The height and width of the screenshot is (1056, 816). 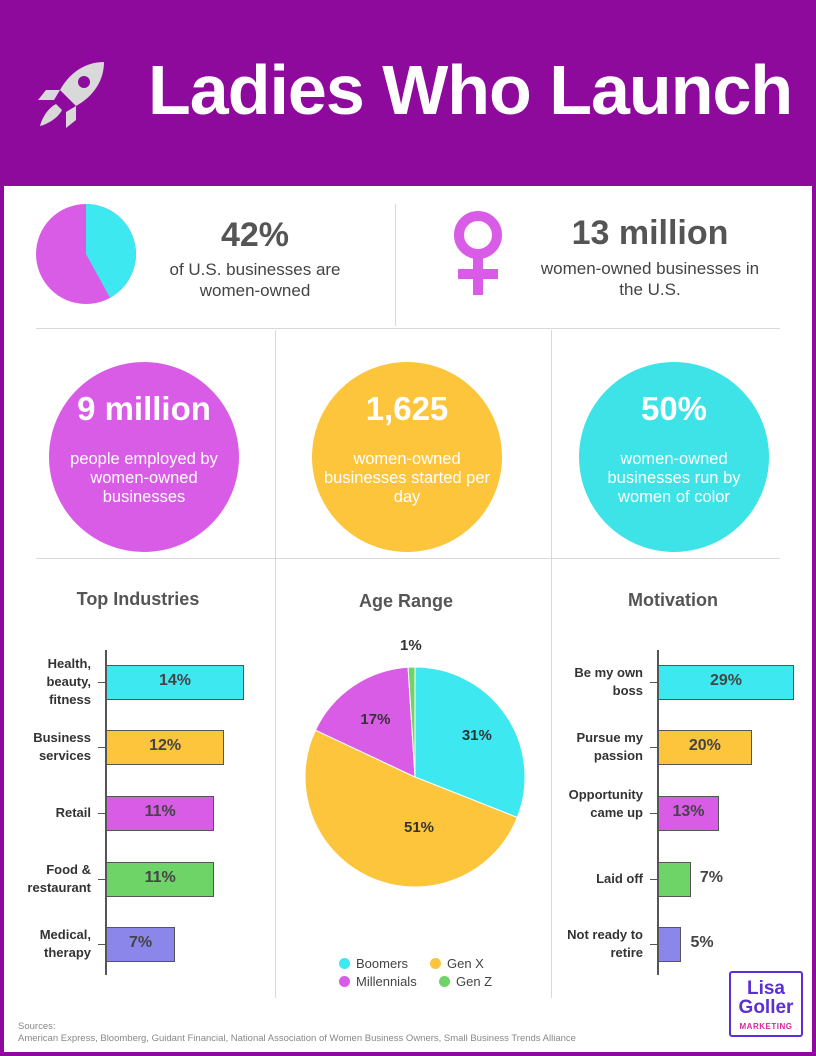 I want to click on logo-line: Lisa, so click(x=766, y=988).